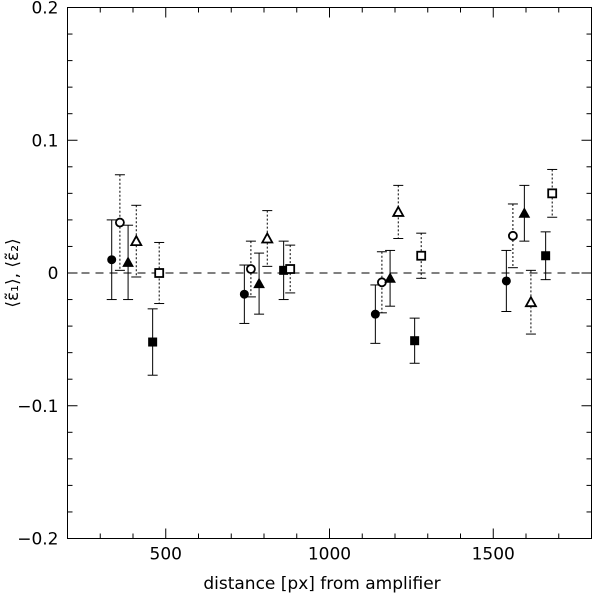 The height and width of the screenshot is (597, 600). What do you see at coordinates (44, 9) in the screenshot?
I see `y-tick-label: 0.2` at bounding box center [44, 9].